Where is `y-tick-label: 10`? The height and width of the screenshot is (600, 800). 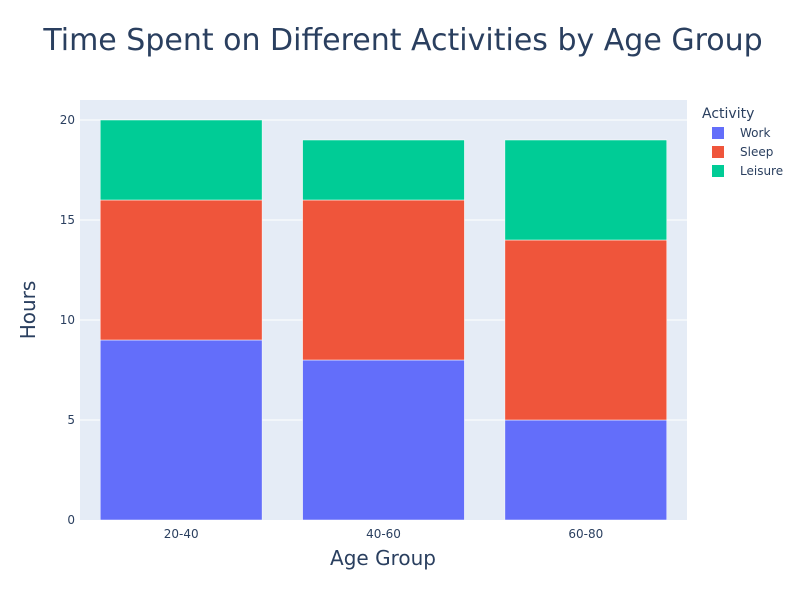 y-tick-label: 10 is located at coordinates (67, 320).